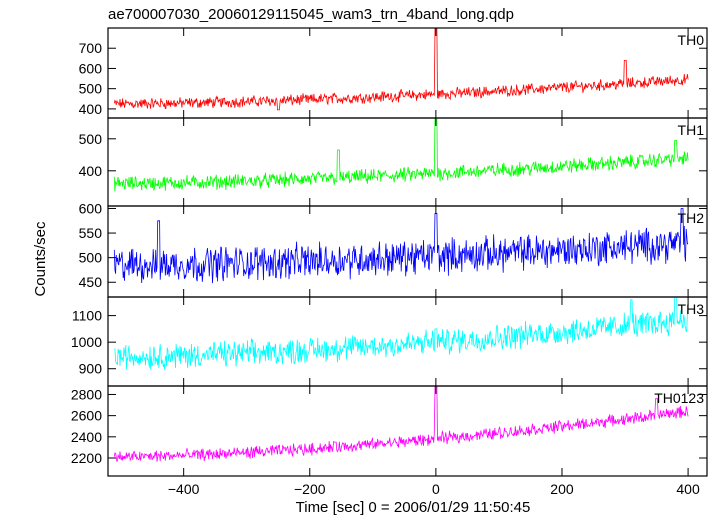  Describe the element at coordinates (401, 69) in the screenshot. I see `series-line-th0` at that location.